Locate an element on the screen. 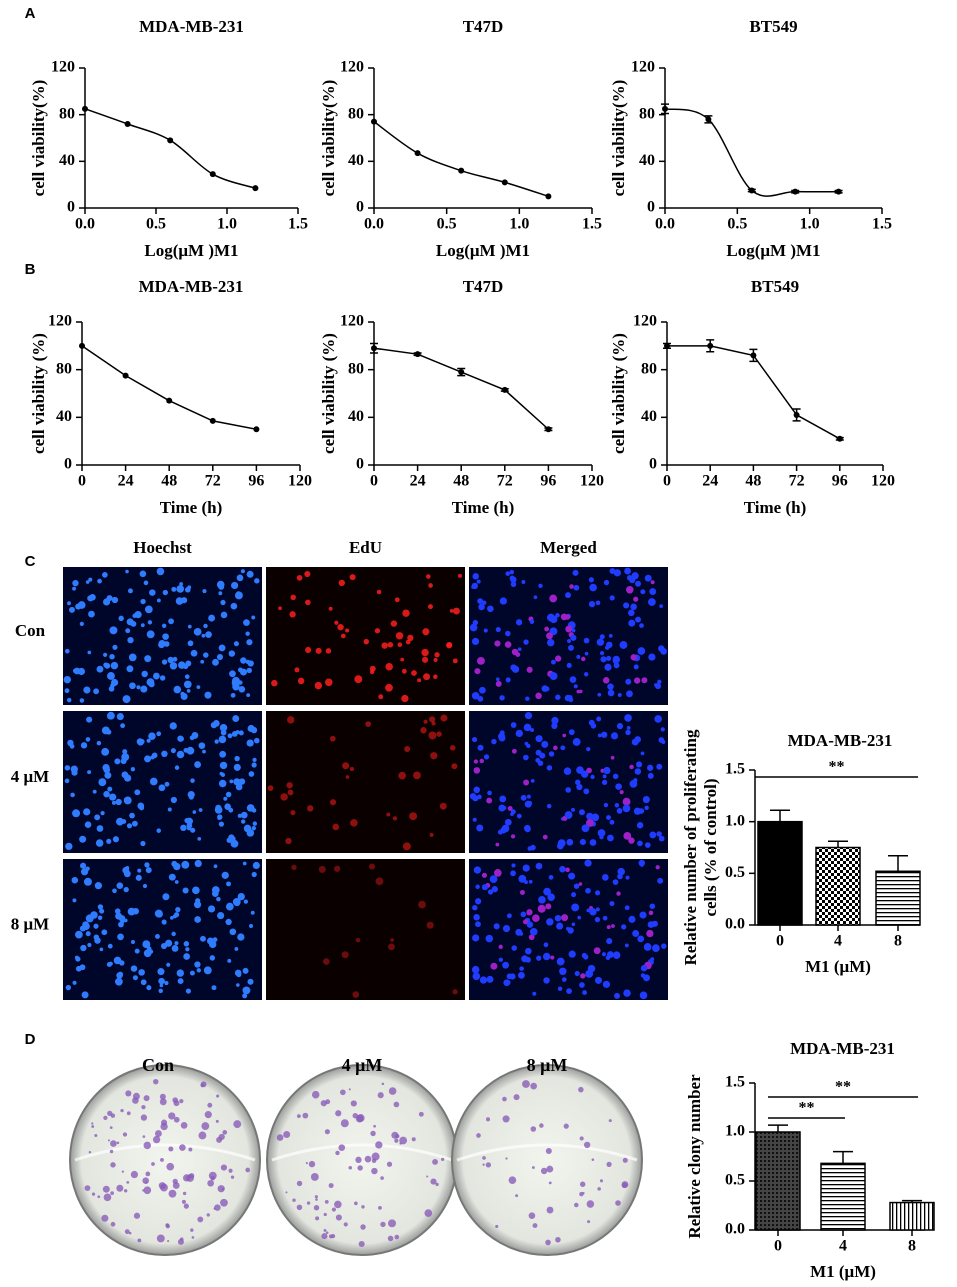 The height and width of the screenshot is (1287, 957). x-tick-label: 0 is located at coordinates (667, 481).